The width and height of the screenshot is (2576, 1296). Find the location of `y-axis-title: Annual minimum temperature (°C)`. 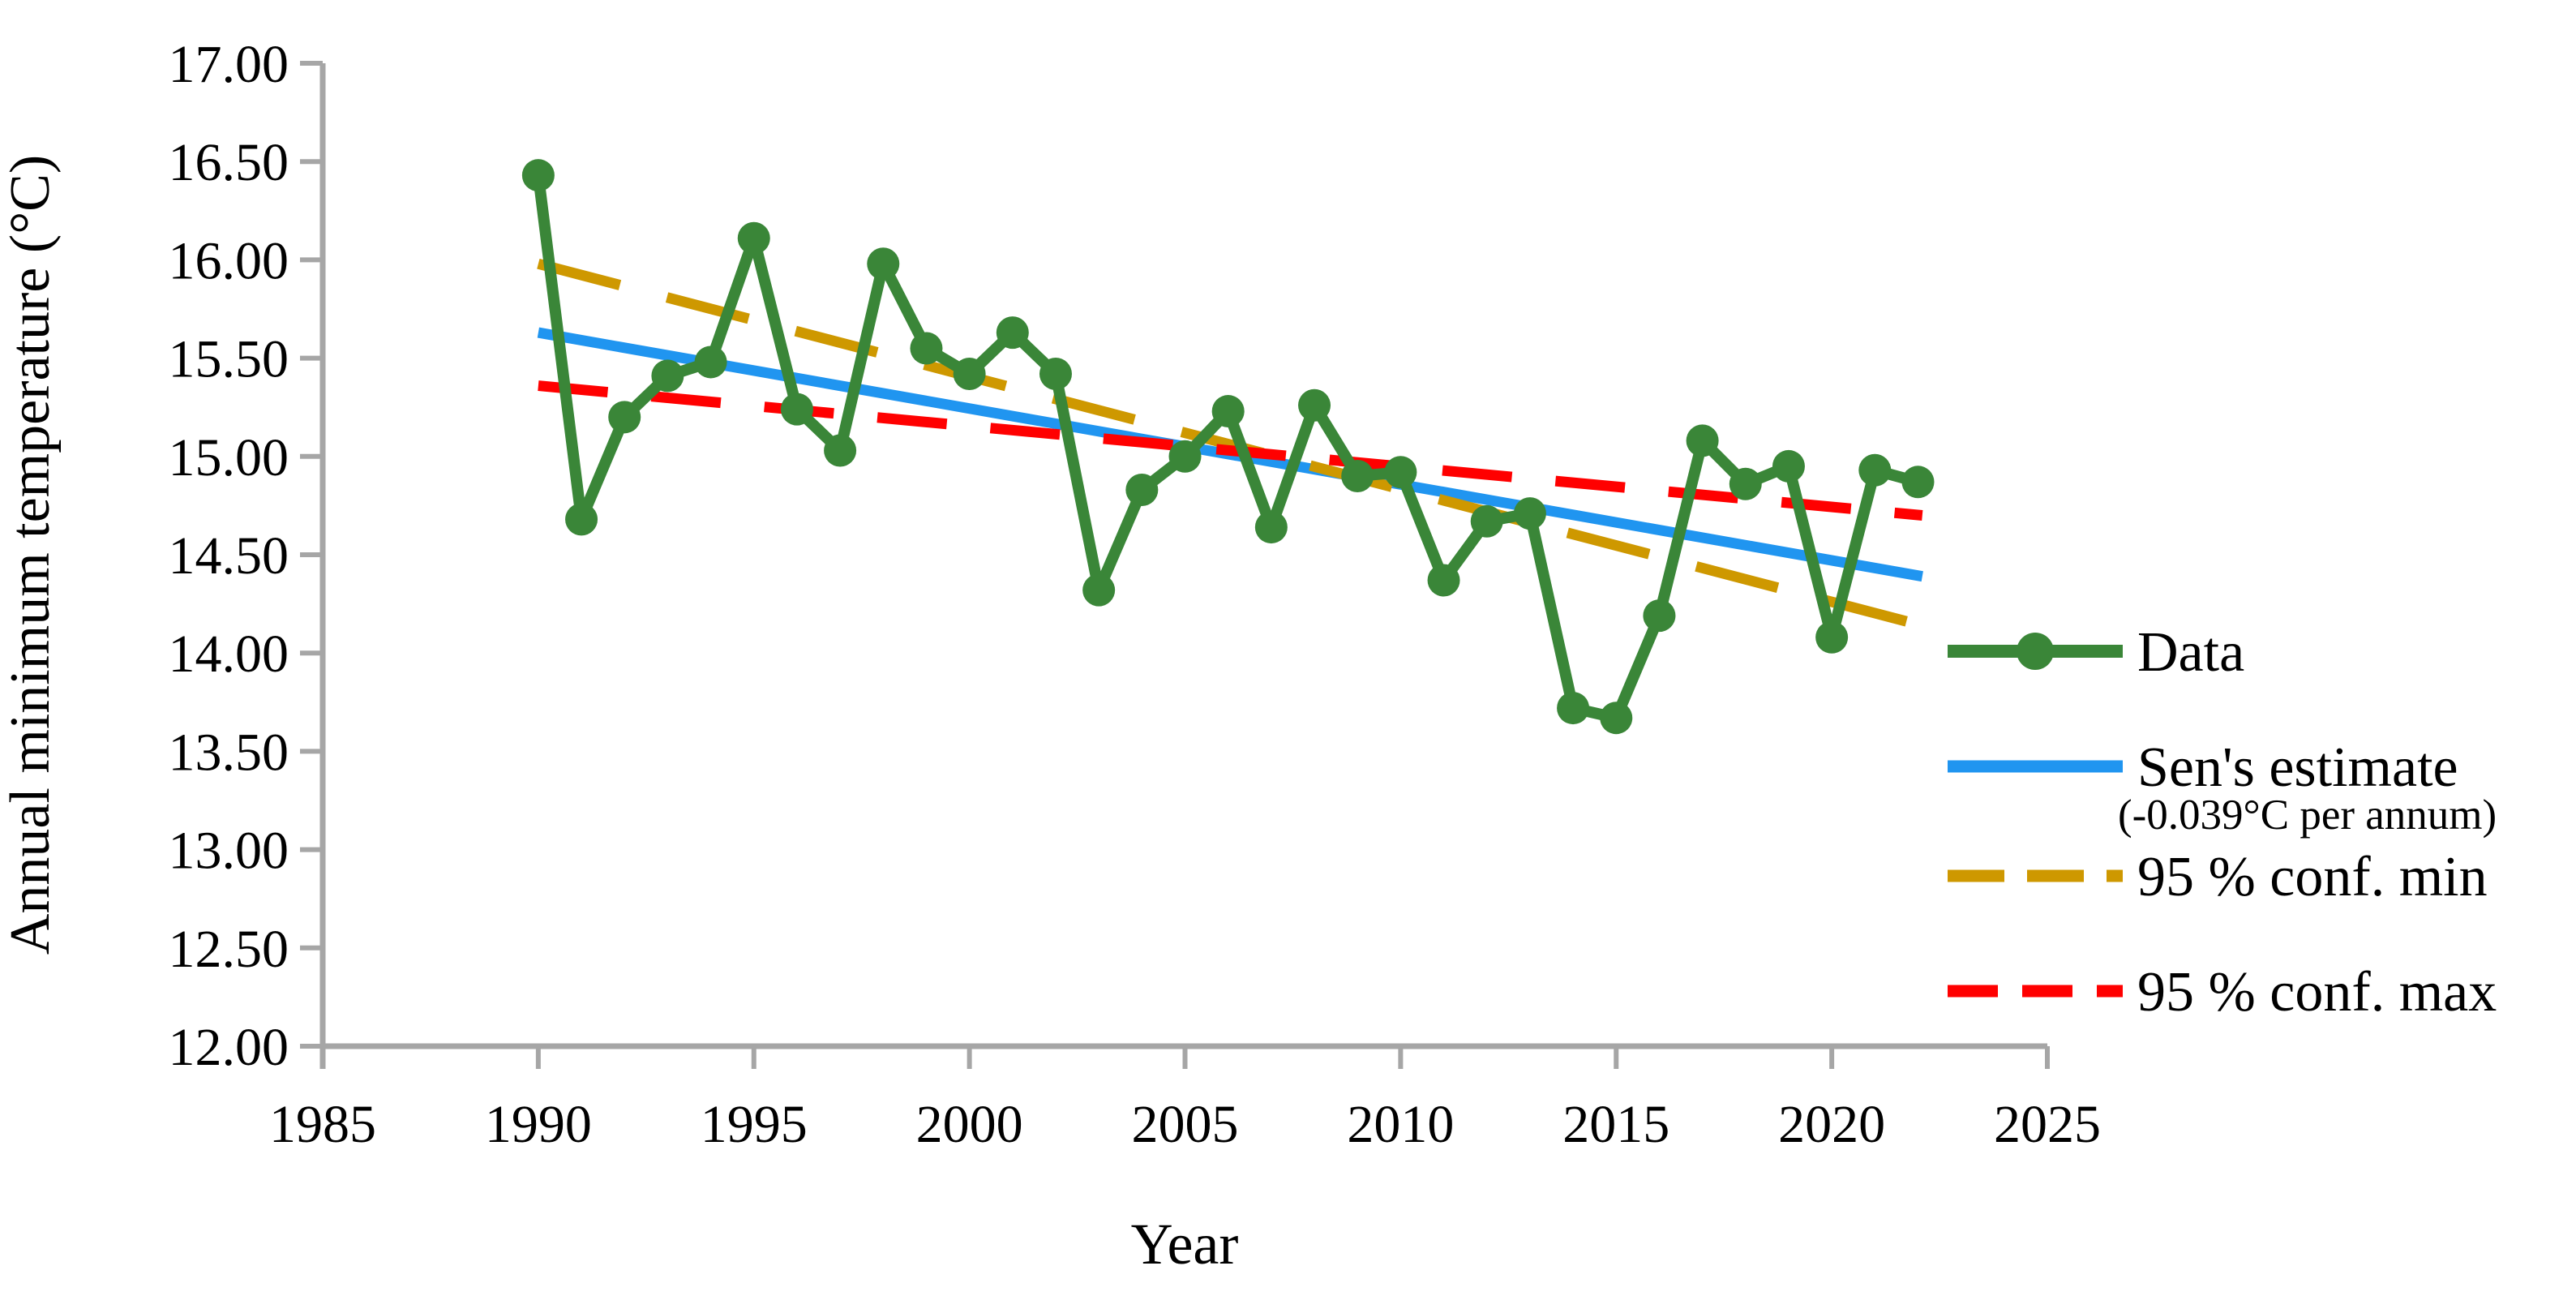

y-axis-title: Annual minimum temperature (°C) is located at coordinates (31, 555).